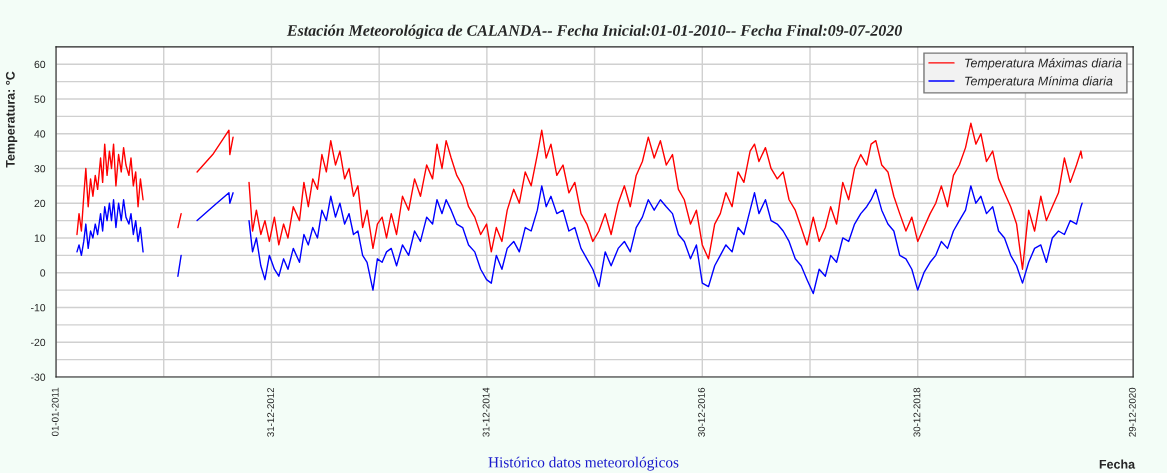 The height and width of the screenshot is (473, 1167). I want to click on y-tick-label: -10, so click(38, 307).